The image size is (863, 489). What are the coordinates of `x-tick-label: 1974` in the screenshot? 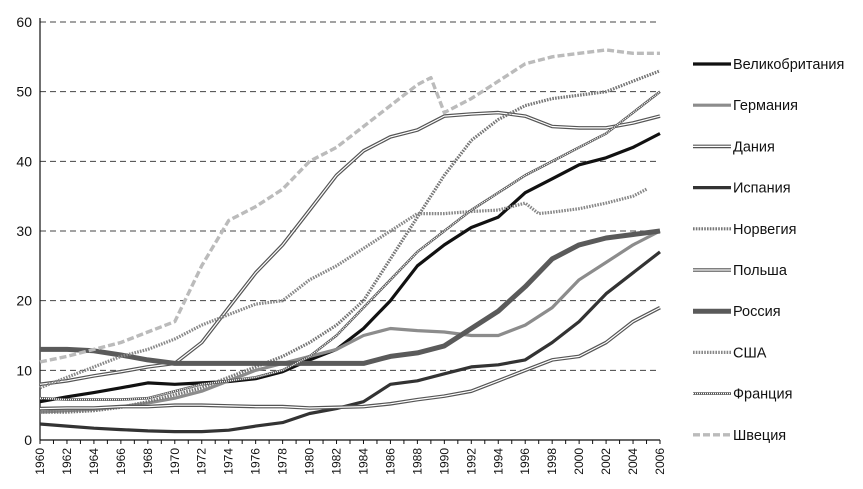 It's located at (229, 461).